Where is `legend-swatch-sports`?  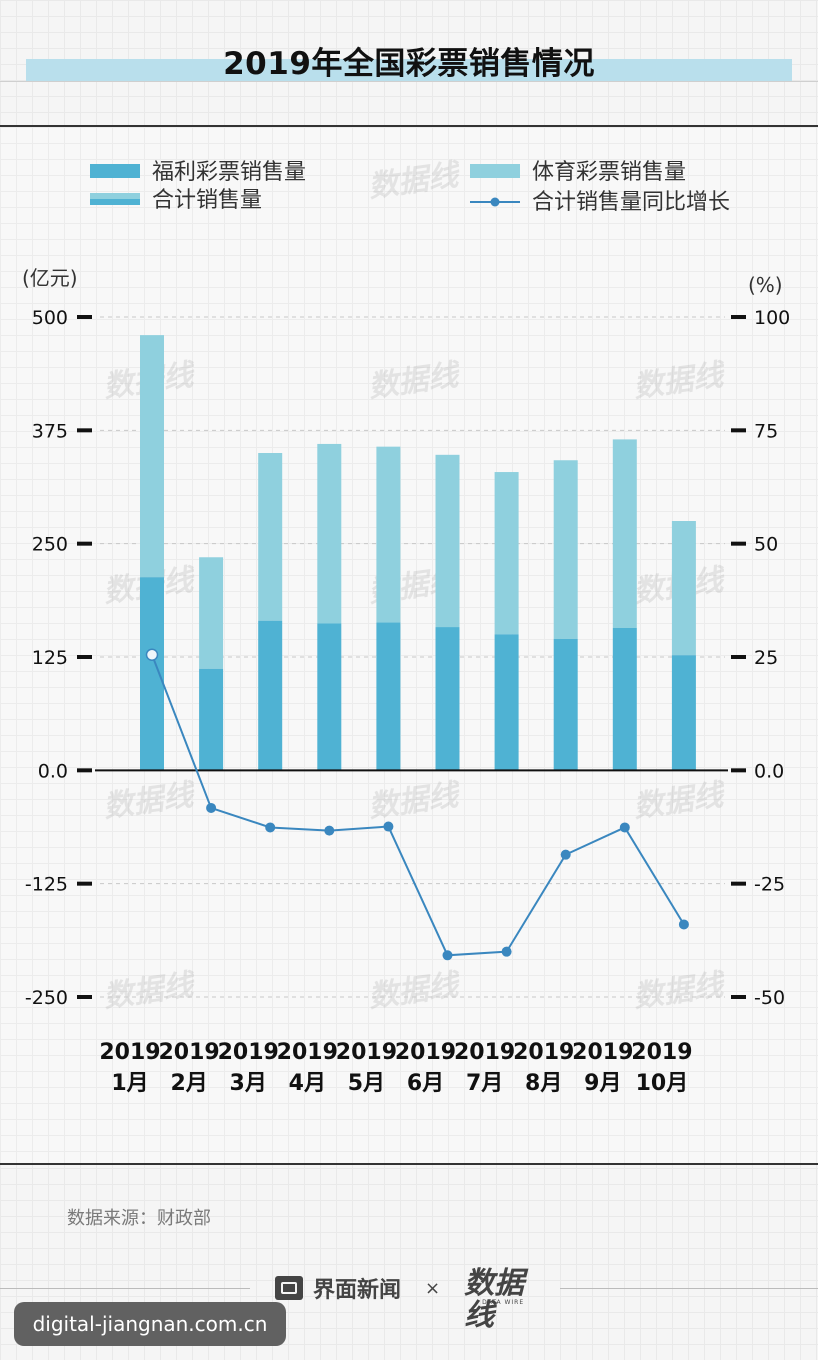
legend-swatch-sports is located at coordinates (495, 171).